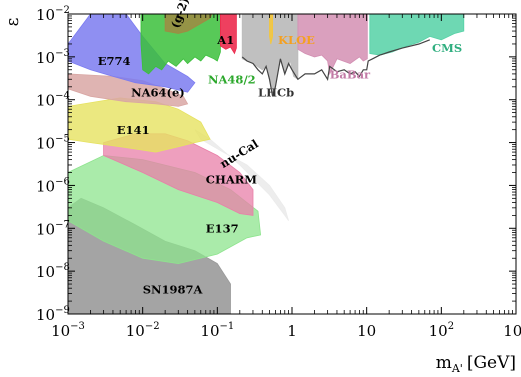 Image resolution: width=521 pixels, height=377 pixels. Describe the element at coordinates (441, 330) in the screenshot. I see `x-tick-label: 10²` at that location.